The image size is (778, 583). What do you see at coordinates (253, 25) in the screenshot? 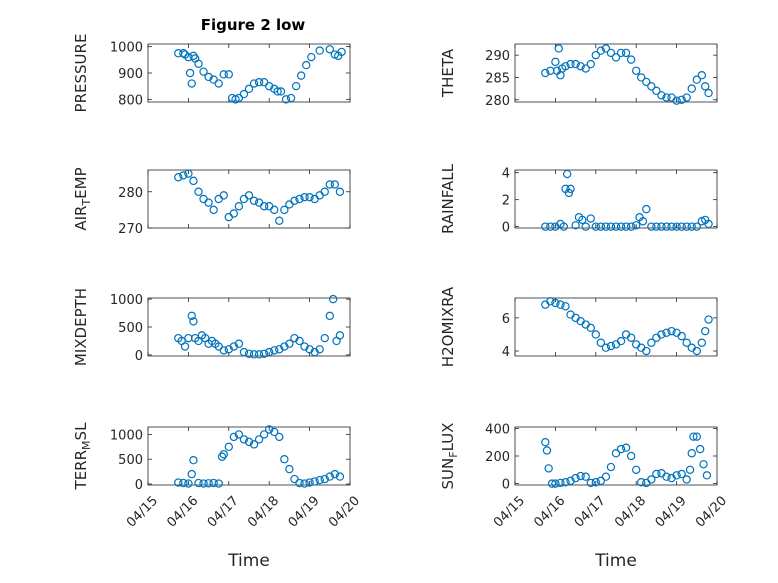
I see `figure-title: Figure 2 low` at bounding box center [253, 25].